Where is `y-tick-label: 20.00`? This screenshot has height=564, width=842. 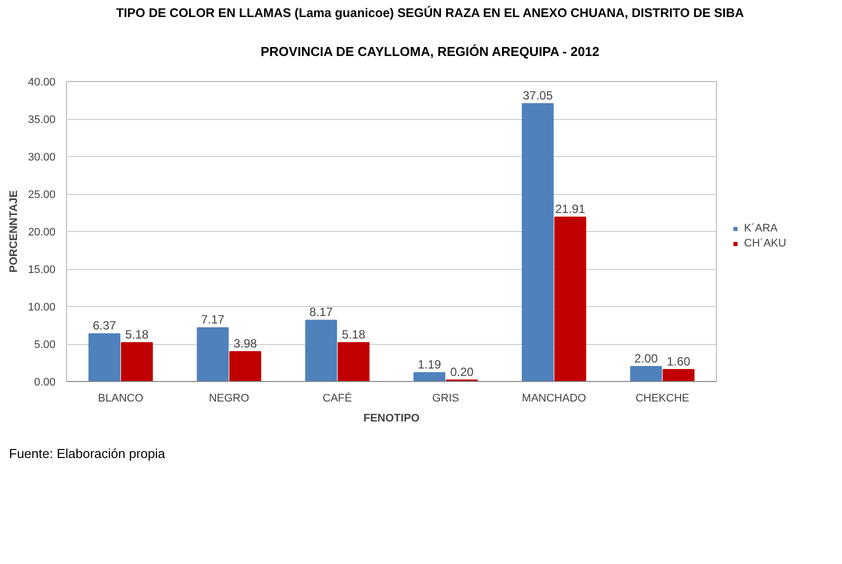 y-tick-label: 20.00 is located at coordinates (42, 232).